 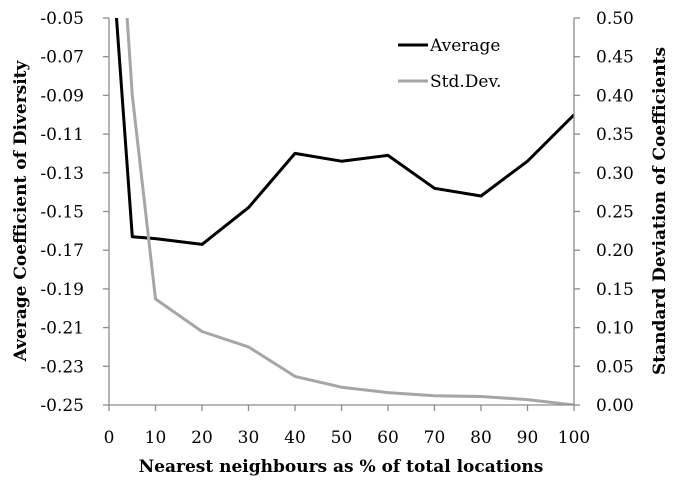 I want to click on x-tick-label: 80, so click(x=481, y=438).